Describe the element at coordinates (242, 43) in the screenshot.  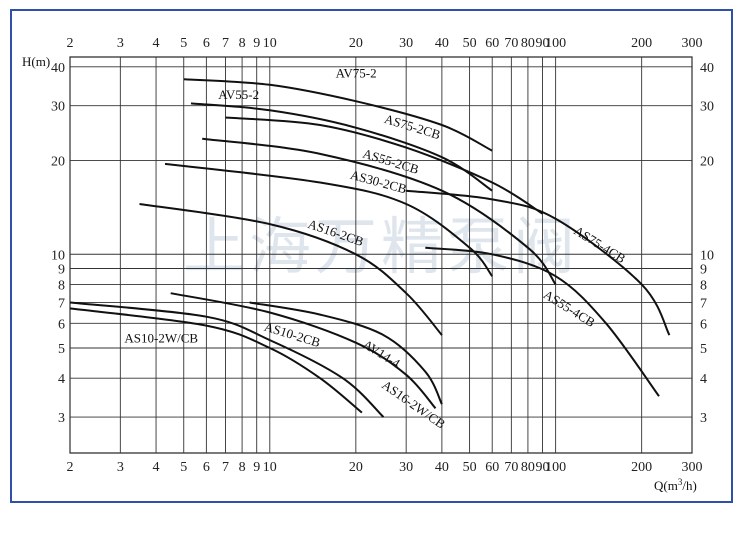
I see `x-tick-label-top: 8` at that location.